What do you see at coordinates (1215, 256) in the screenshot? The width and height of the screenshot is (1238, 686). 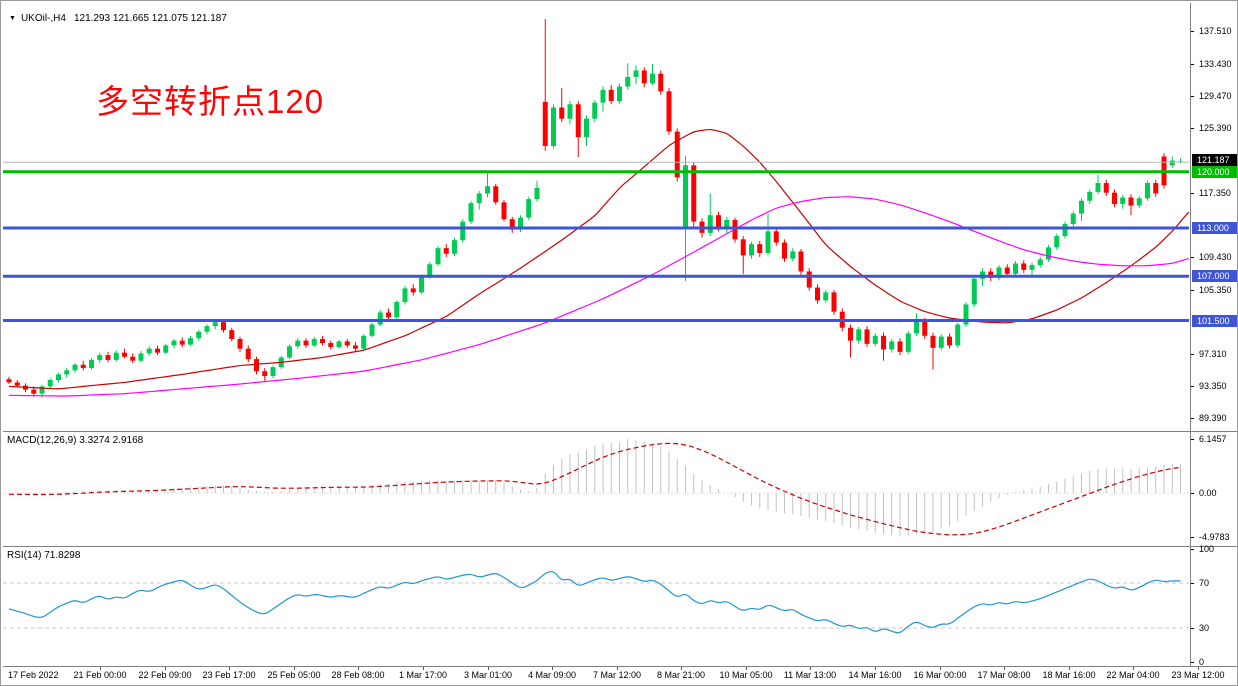 I see `price-axis-label: 109.430` at bounding box center [1215, 256].